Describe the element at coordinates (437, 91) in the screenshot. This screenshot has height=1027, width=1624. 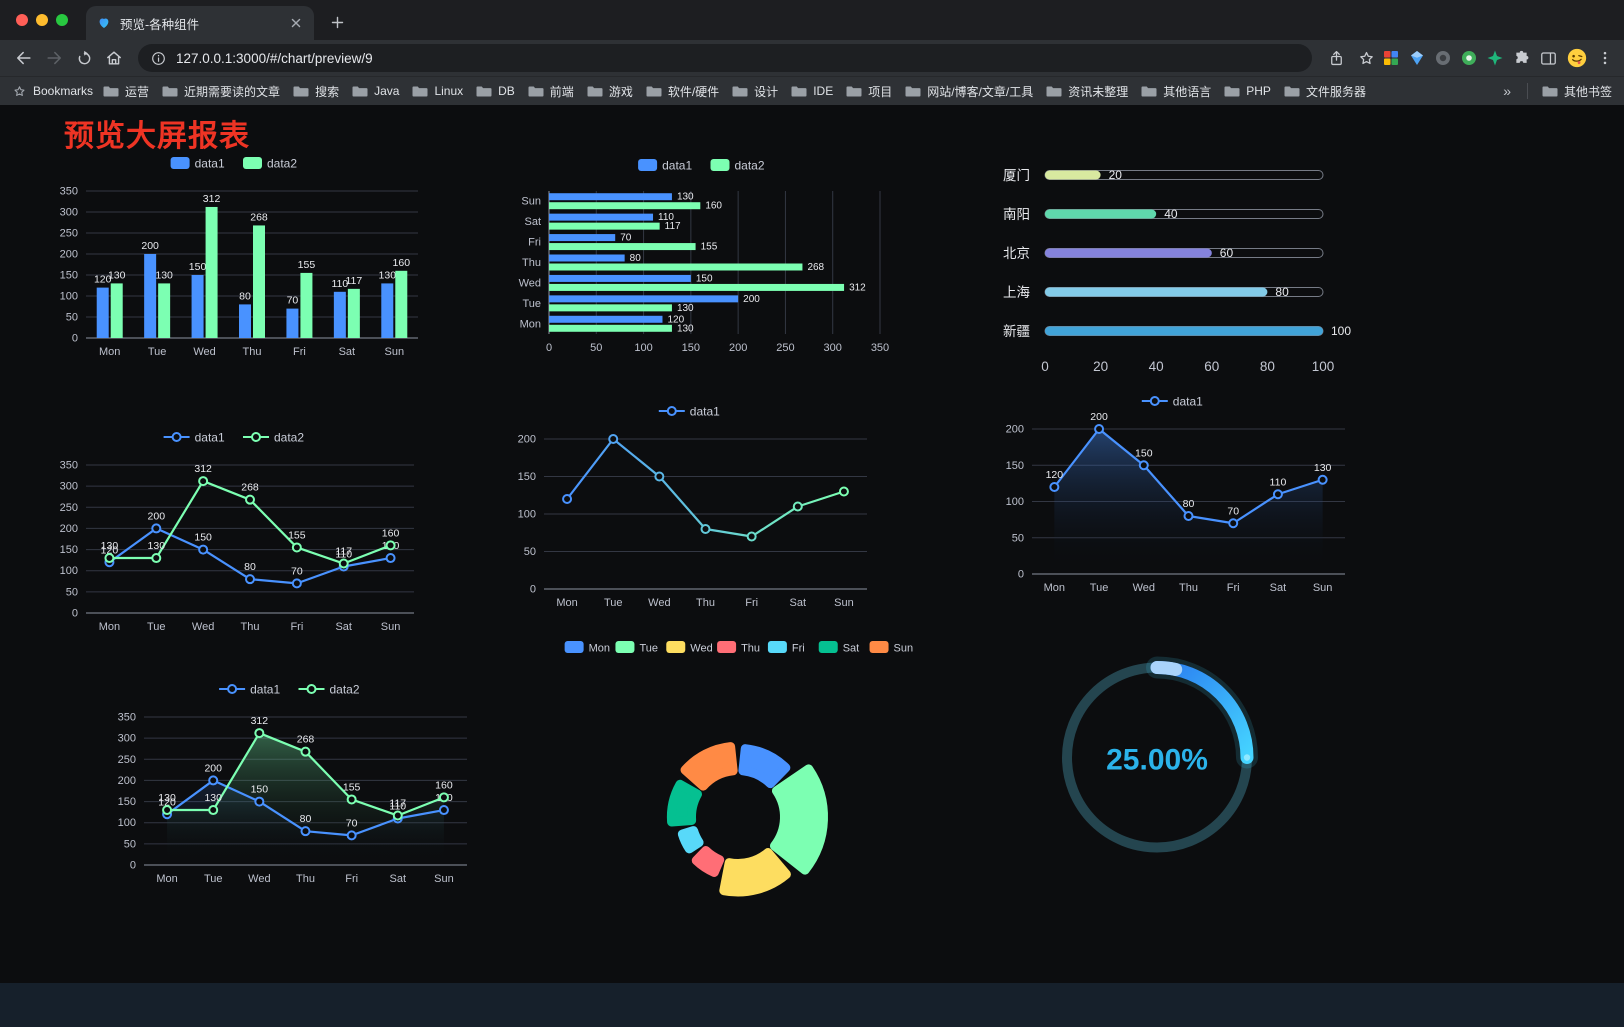
I see `bookmark-folder: Linux` at that location.